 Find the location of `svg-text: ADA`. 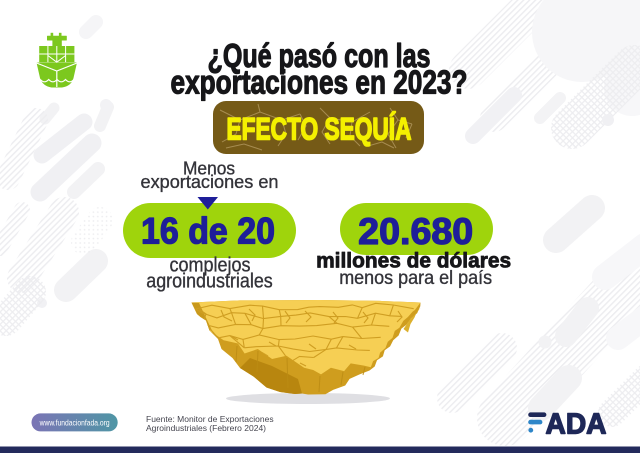

svg-text: ADA is located at coordinates (576, 424).